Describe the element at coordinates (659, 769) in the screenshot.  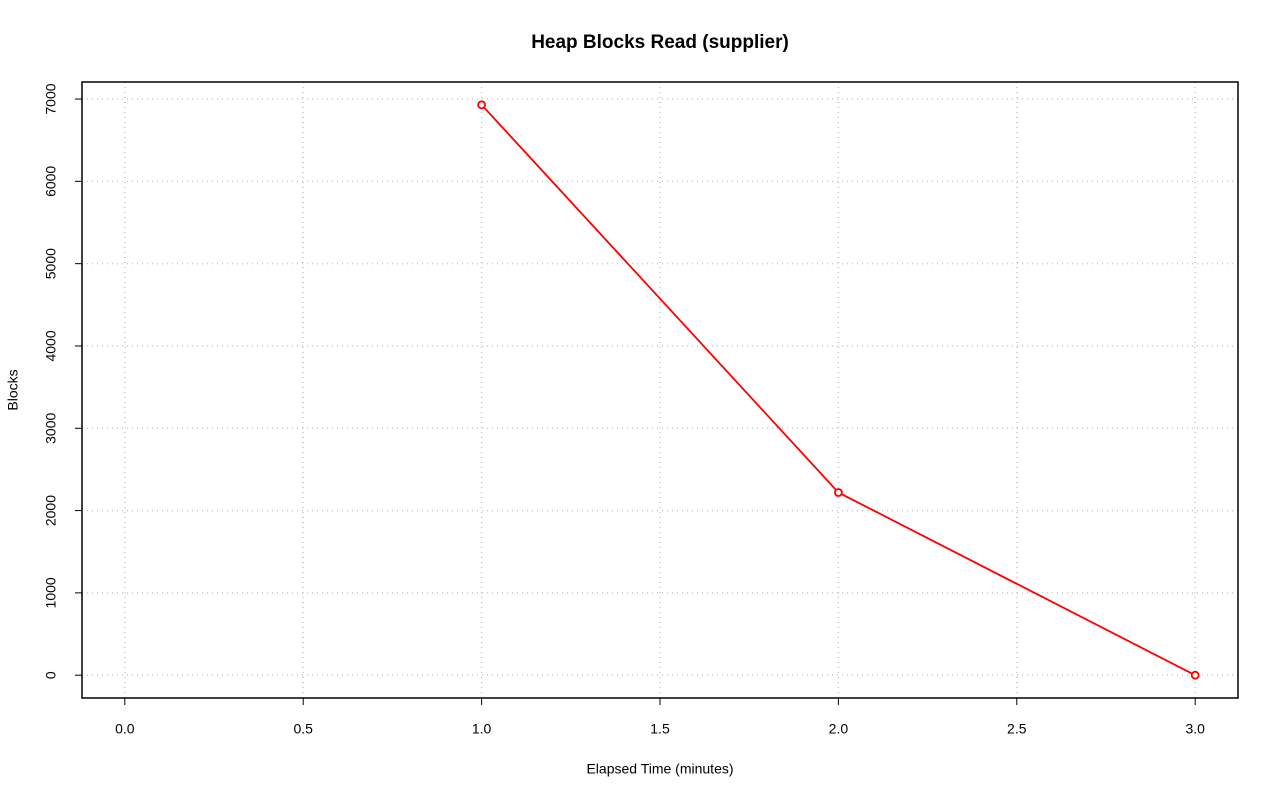
I see `x-axis-title: Elapsed Time (minutes)` at that location.